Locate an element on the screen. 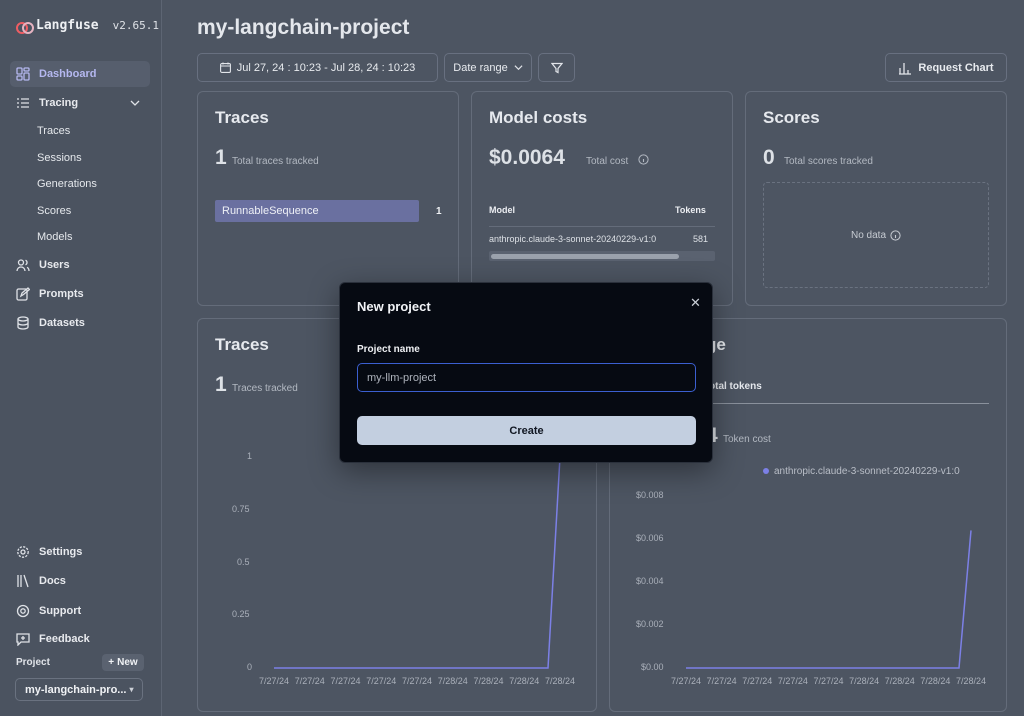 Image resolution: width=1024 pixels, height=716 pixels. close-icon: ✕ is located at coordinates (695, 302).